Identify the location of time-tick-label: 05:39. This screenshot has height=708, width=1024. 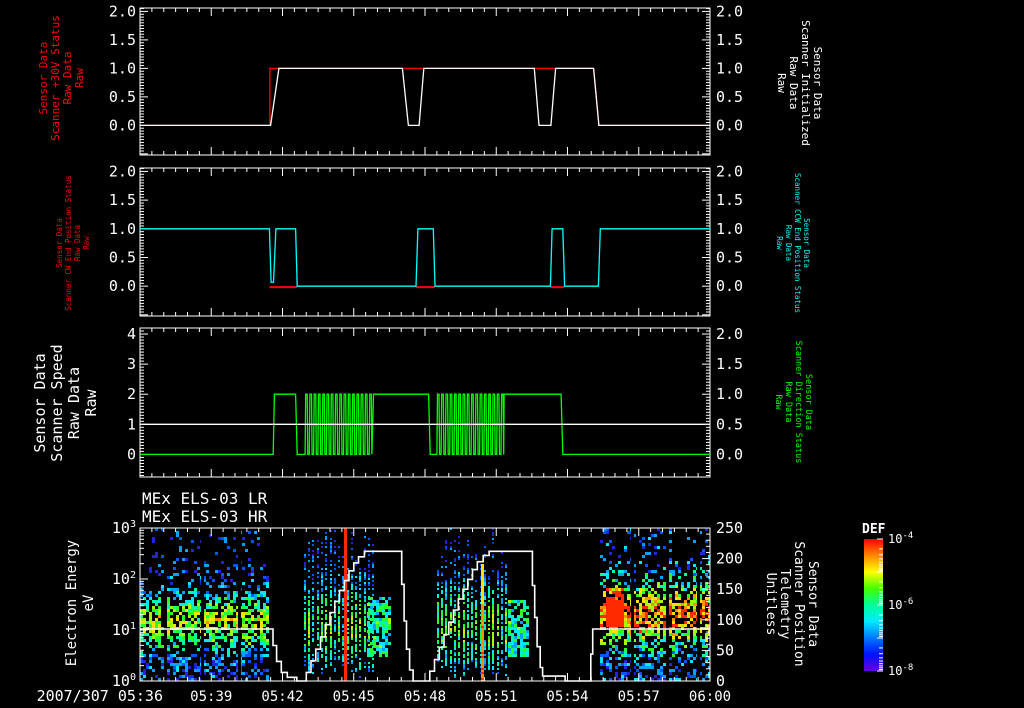
(211, 697).